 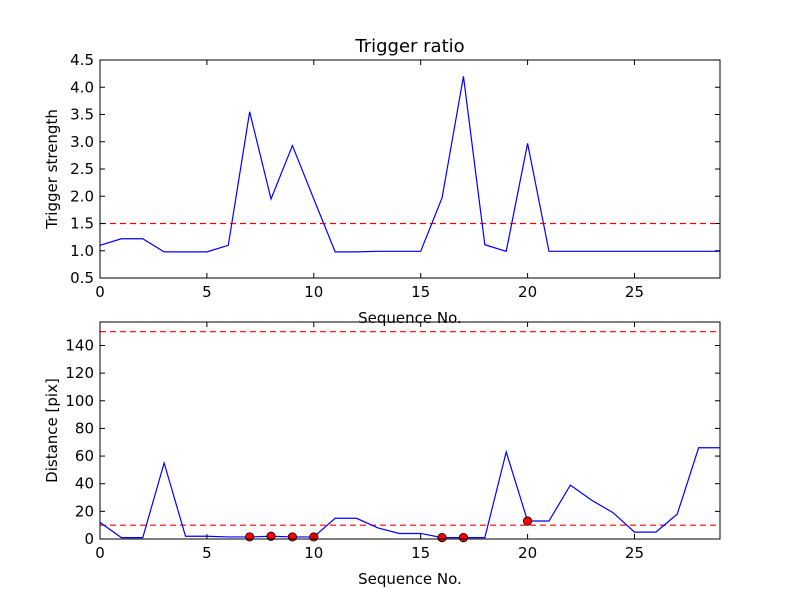 I want to click on y-tick-label: 1.5, so click(x=82, y=224).